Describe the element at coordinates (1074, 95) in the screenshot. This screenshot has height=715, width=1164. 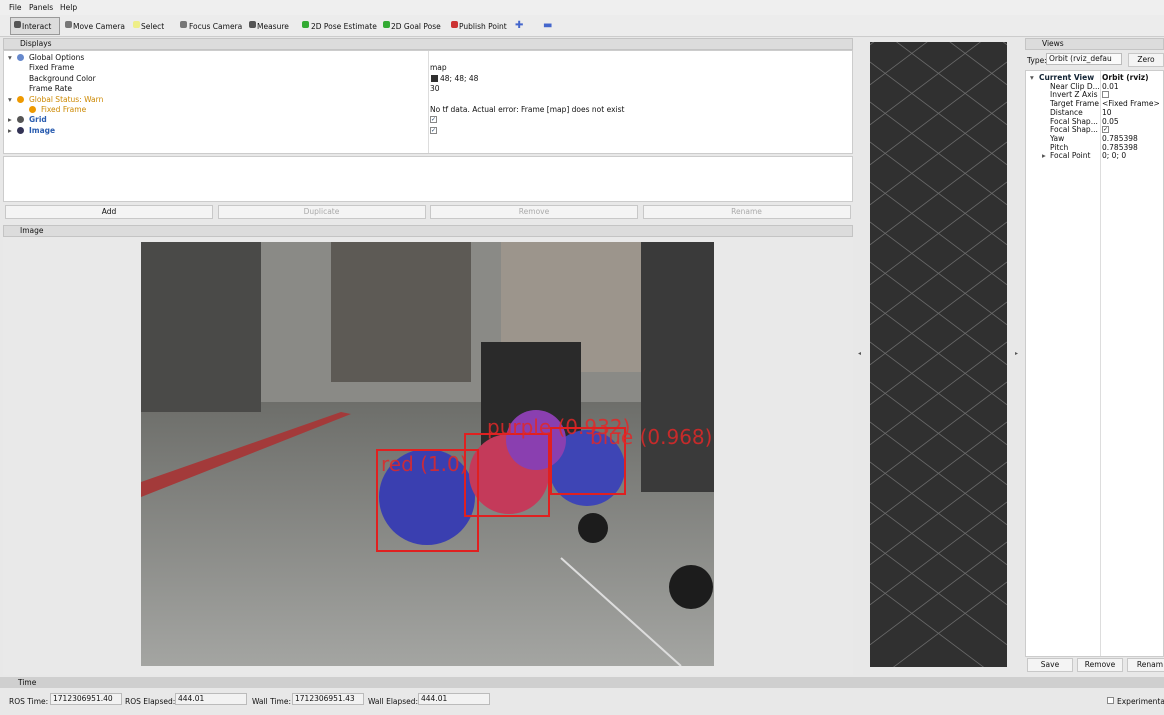
I see `property-label: Invert Z Axis` at that location.